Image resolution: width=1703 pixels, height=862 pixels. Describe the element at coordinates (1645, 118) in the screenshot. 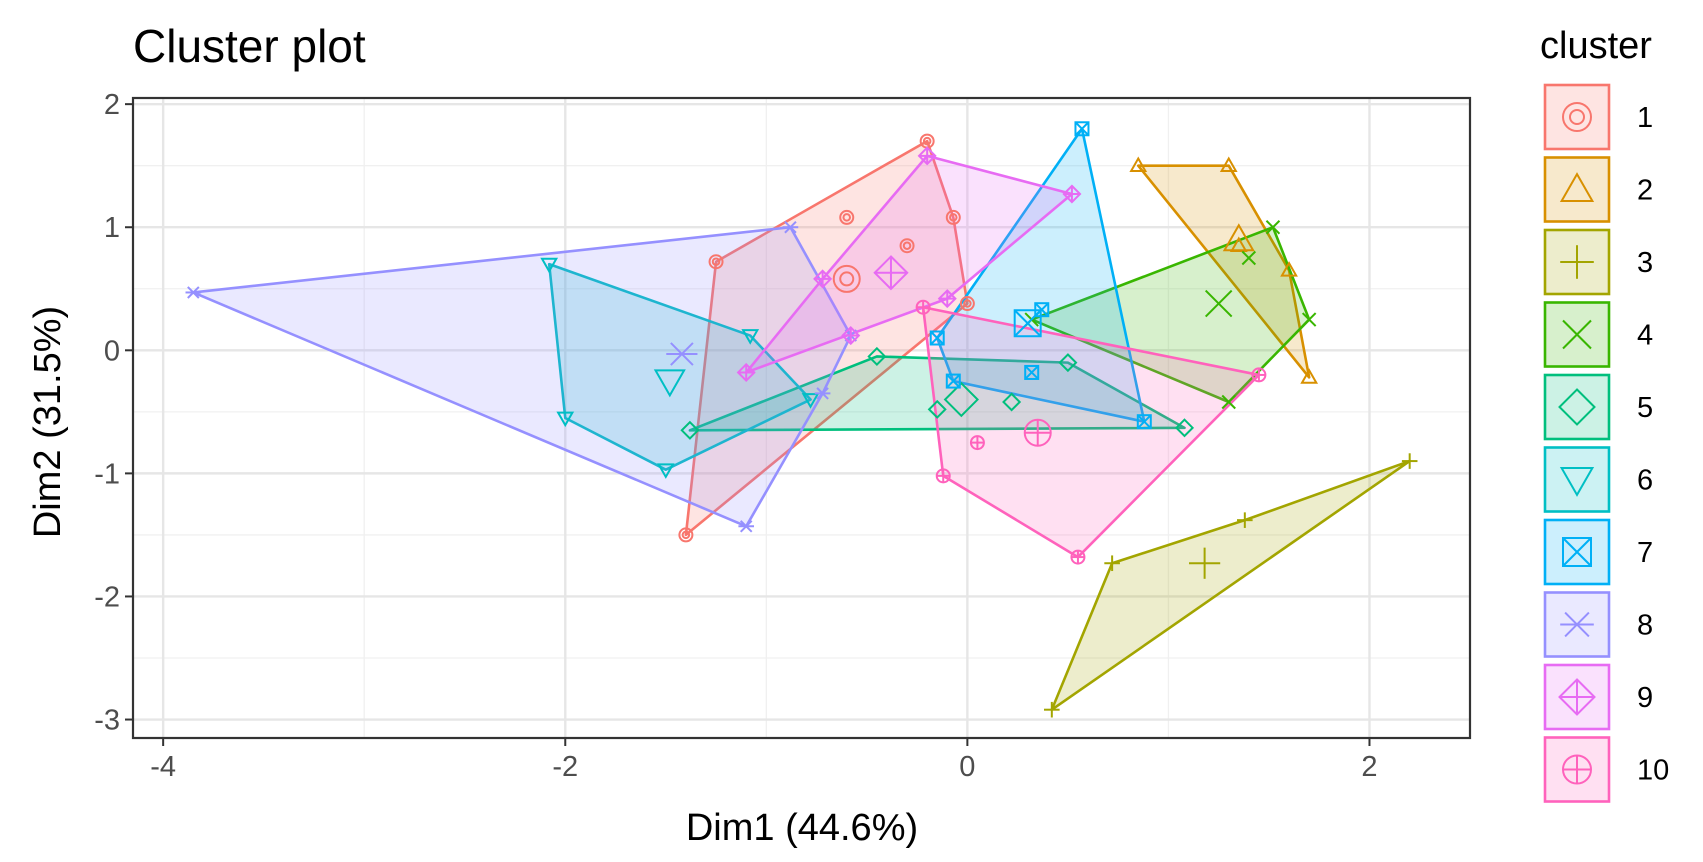

I see `legend-label: 1` at that location.